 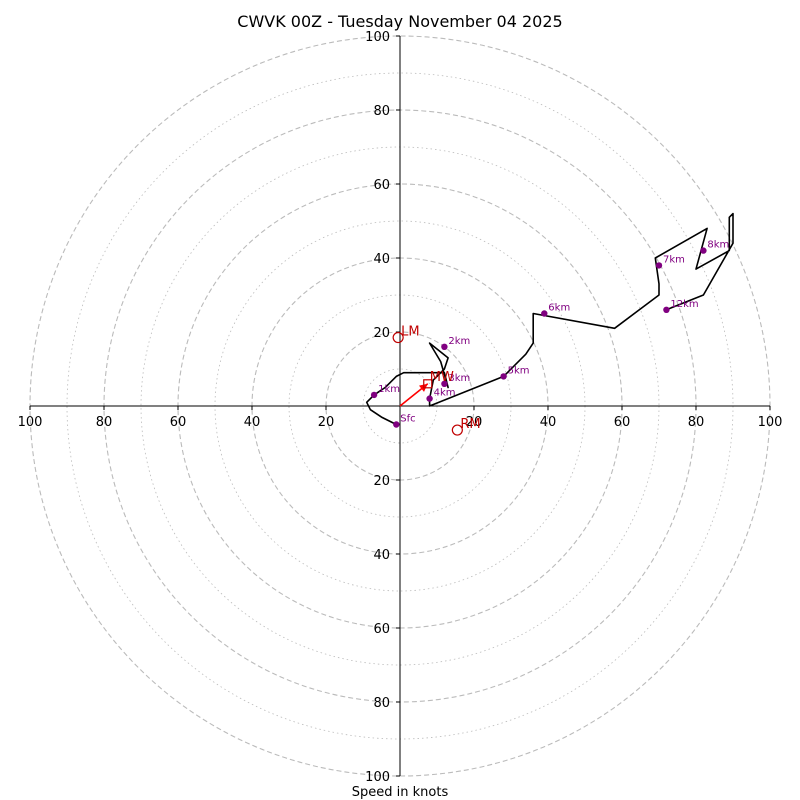 What do you see at coordinates (674, 259) in the screenshot?
I see `height-label-7km: 7km` at bounding box center [674, 259].